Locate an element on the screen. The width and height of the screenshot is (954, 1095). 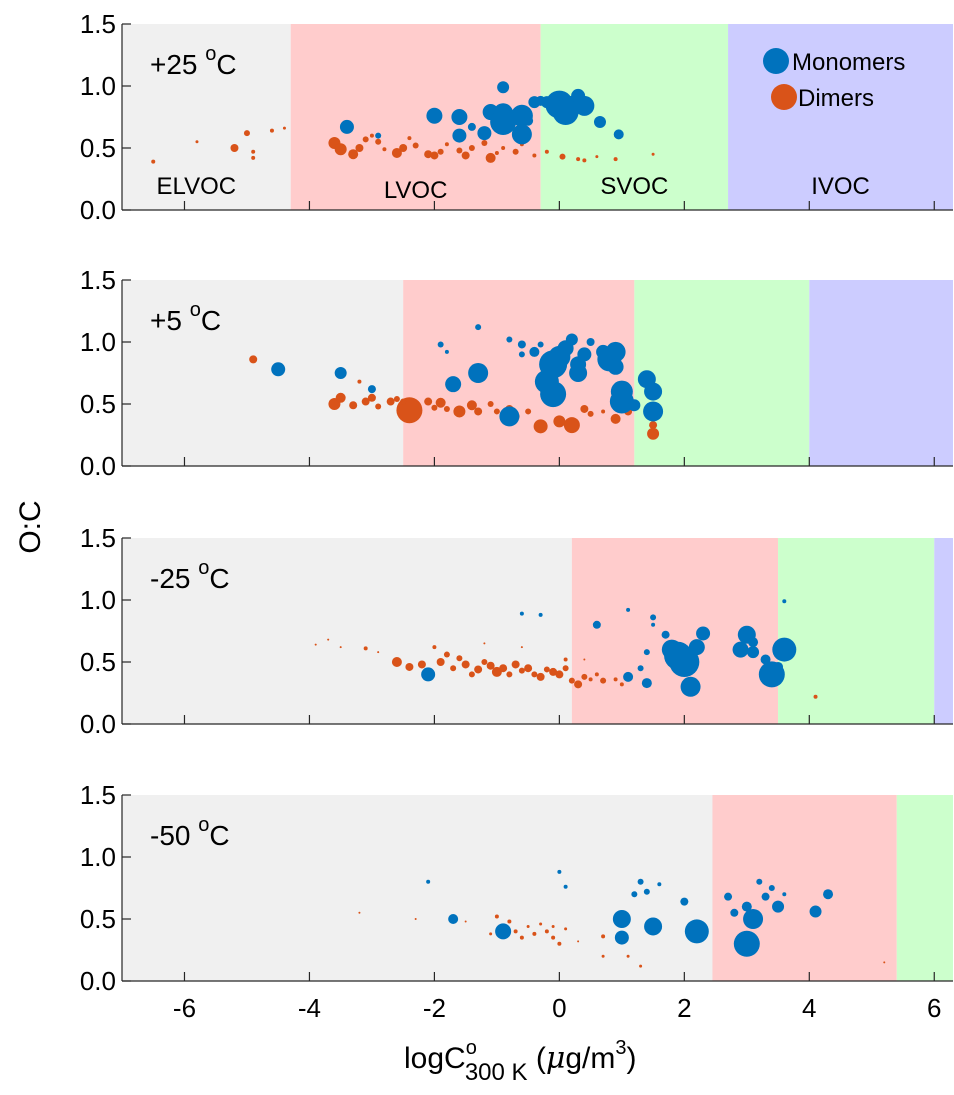
x-tick-label: 6 is located at coordinates (934, 1008).